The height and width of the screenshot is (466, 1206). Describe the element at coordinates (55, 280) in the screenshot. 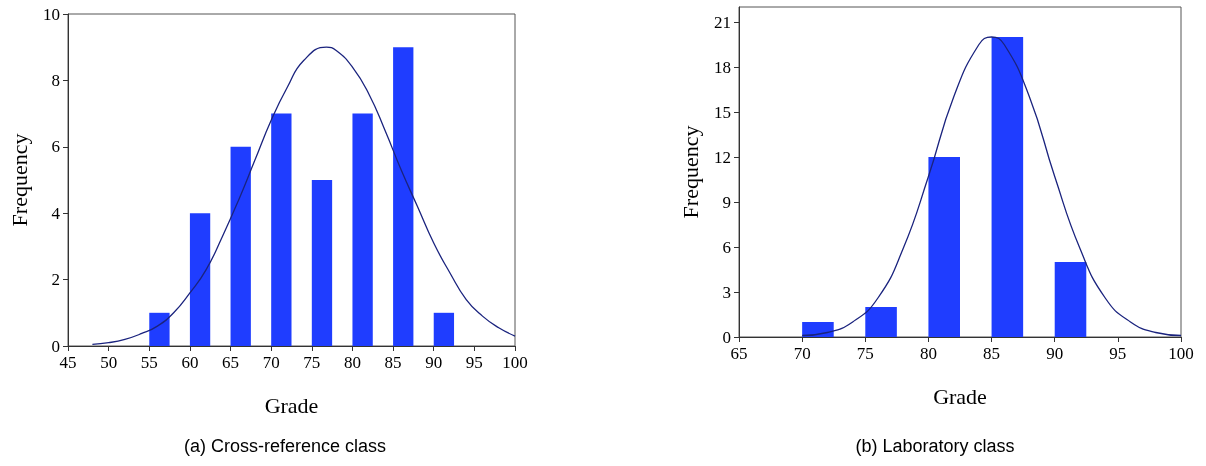

I see `y-tick-label: 2` at that location.